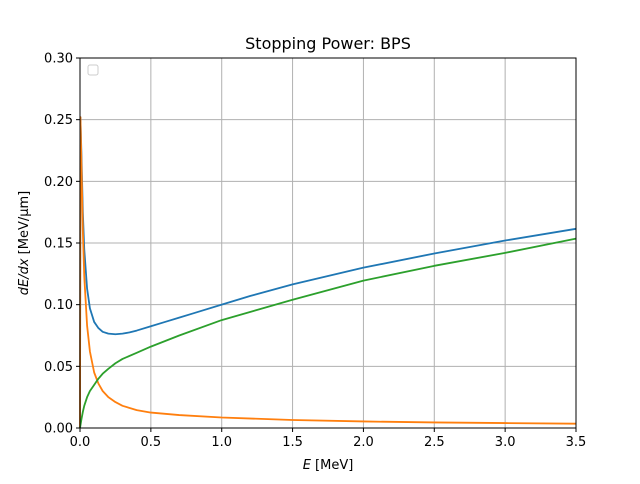 Image resolution: width=640 pixels, height=484 pixels. Describe the element at coordinates (58, 182) in the screenshot. I see `y-tick-label: 0.20` at that location.